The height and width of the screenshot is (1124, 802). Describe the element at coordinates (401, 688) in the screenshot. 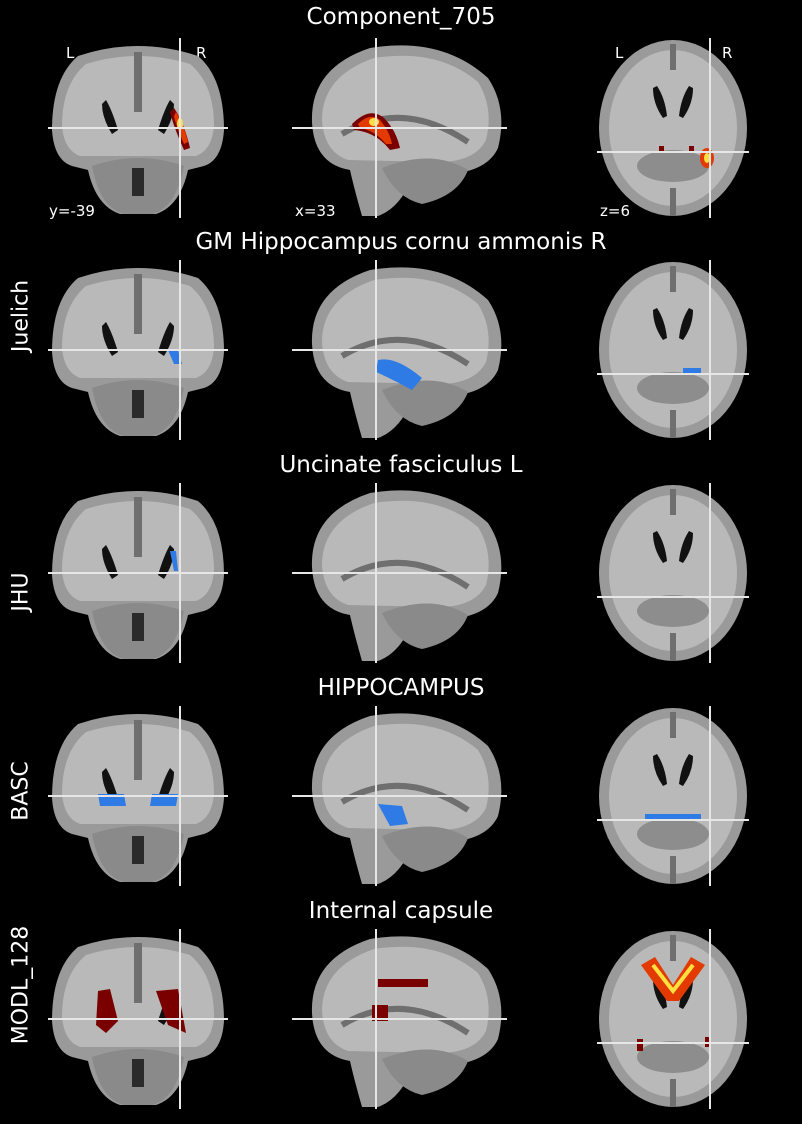

I see `panel-title-4: HIPPOCAMPUS` at that location.